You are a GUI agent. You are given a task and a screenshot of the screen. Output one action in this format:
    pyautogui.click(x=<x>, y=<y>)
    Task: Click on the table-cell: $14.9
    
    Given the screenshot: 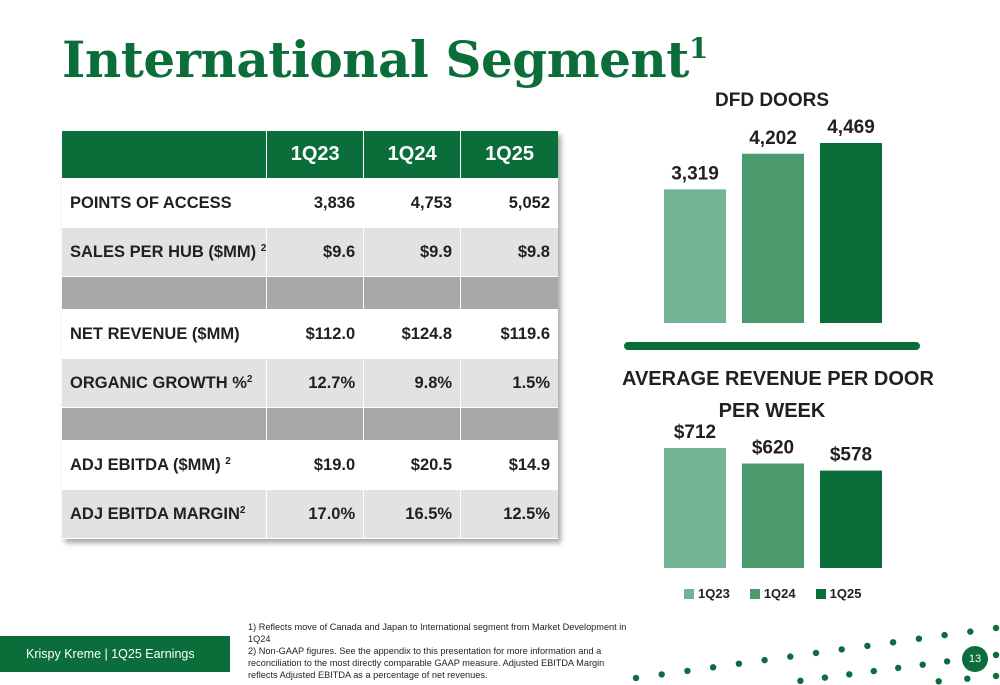 What is the action you would take?
    pyautogui.click(x=509, y=465)
    